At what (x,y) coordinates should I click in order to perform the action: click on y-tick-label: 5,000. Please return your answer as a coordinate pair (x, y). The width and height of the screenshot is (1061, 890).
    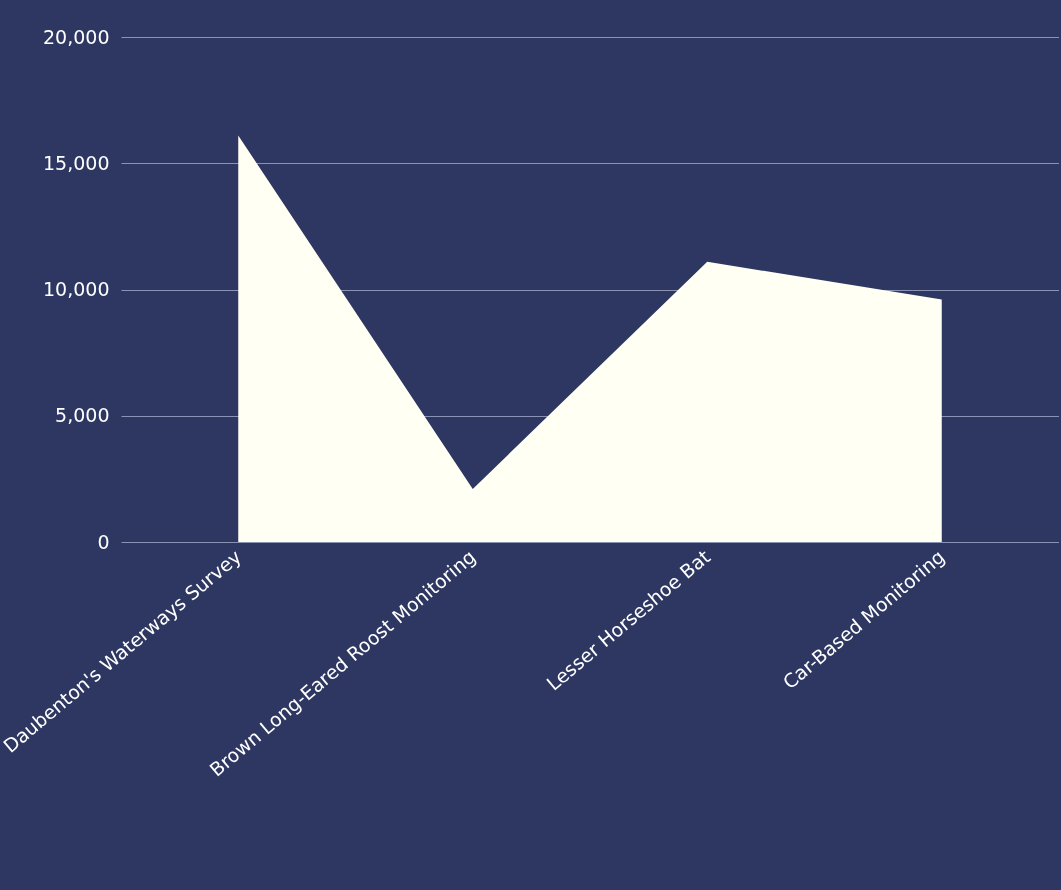
    Looking at the image, I should click on (82, 415).